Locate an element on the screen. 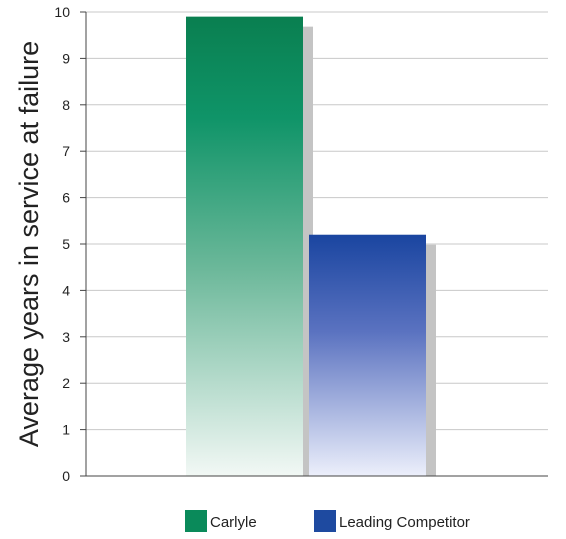 Image resolution: width=566 pixels, height=539 pixels. y-tick-label: 8 is located at coordinates (66, 105).